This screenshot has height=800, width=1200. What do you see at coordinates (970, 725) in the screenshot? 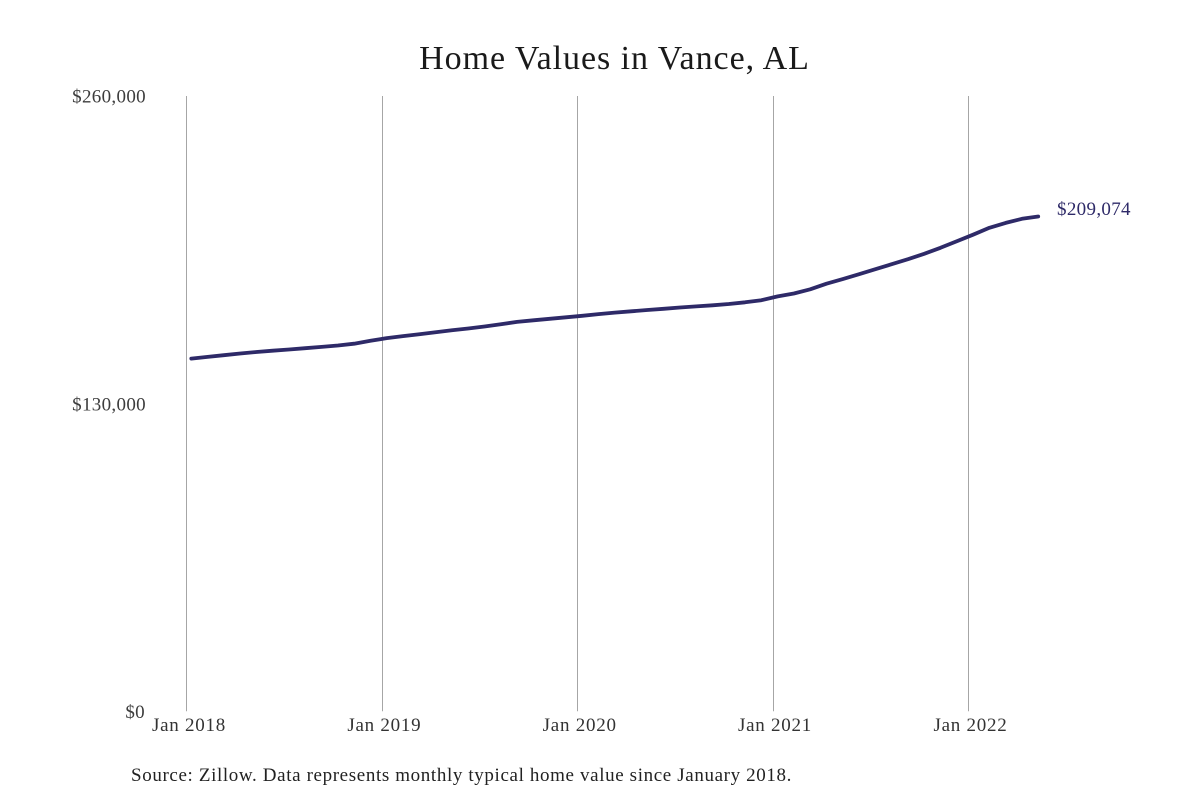
I see `svg-text: Jan 2022` at bounding box center [970, 725].